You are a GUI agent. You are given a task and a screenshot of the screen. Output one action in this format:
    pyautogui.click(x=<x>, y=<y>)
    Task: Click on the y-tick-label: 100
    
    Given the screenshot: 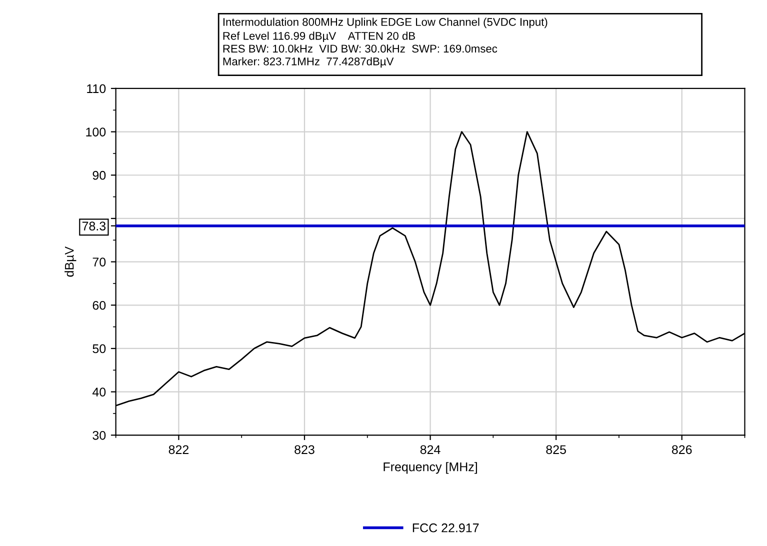 What is the action you would take?
    pyautogui.click(x=96, y=132)
    